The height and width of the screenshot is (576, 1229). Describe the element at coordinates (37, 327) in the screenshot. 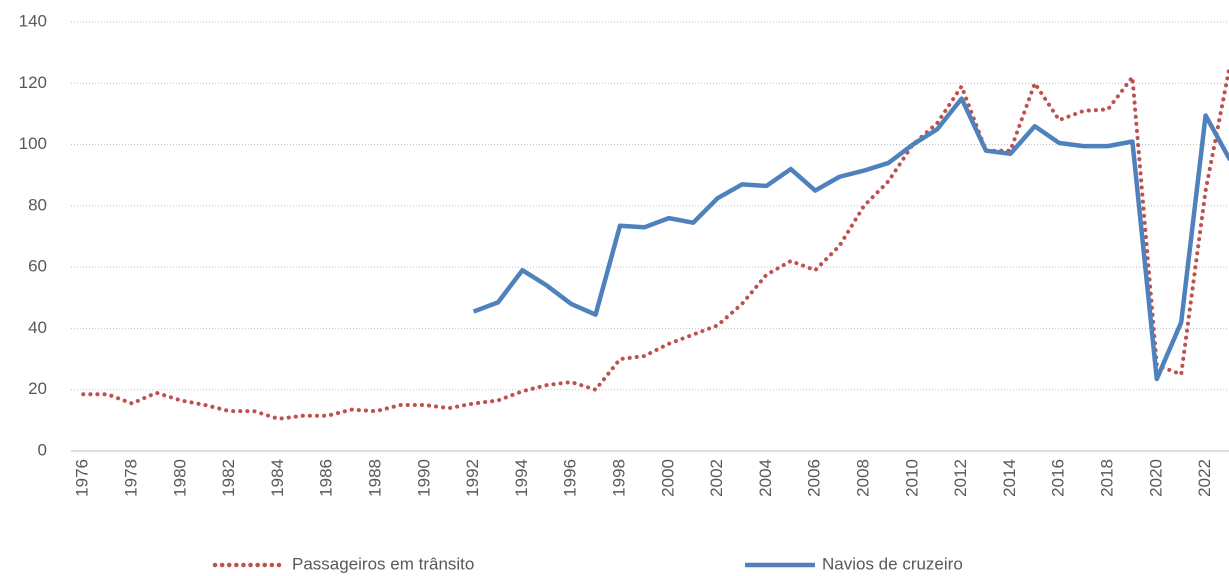

I see `y-tick-label: 40` at that location.